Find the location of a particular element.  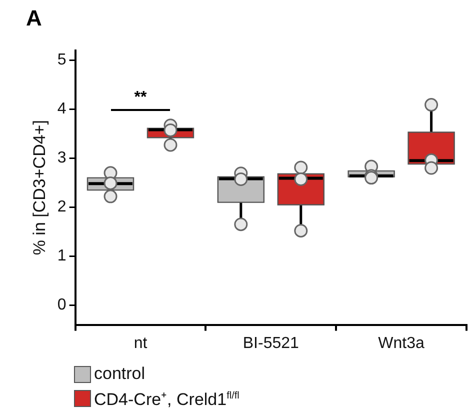

x-tick-label: nt is located at coordinates (141, 343).